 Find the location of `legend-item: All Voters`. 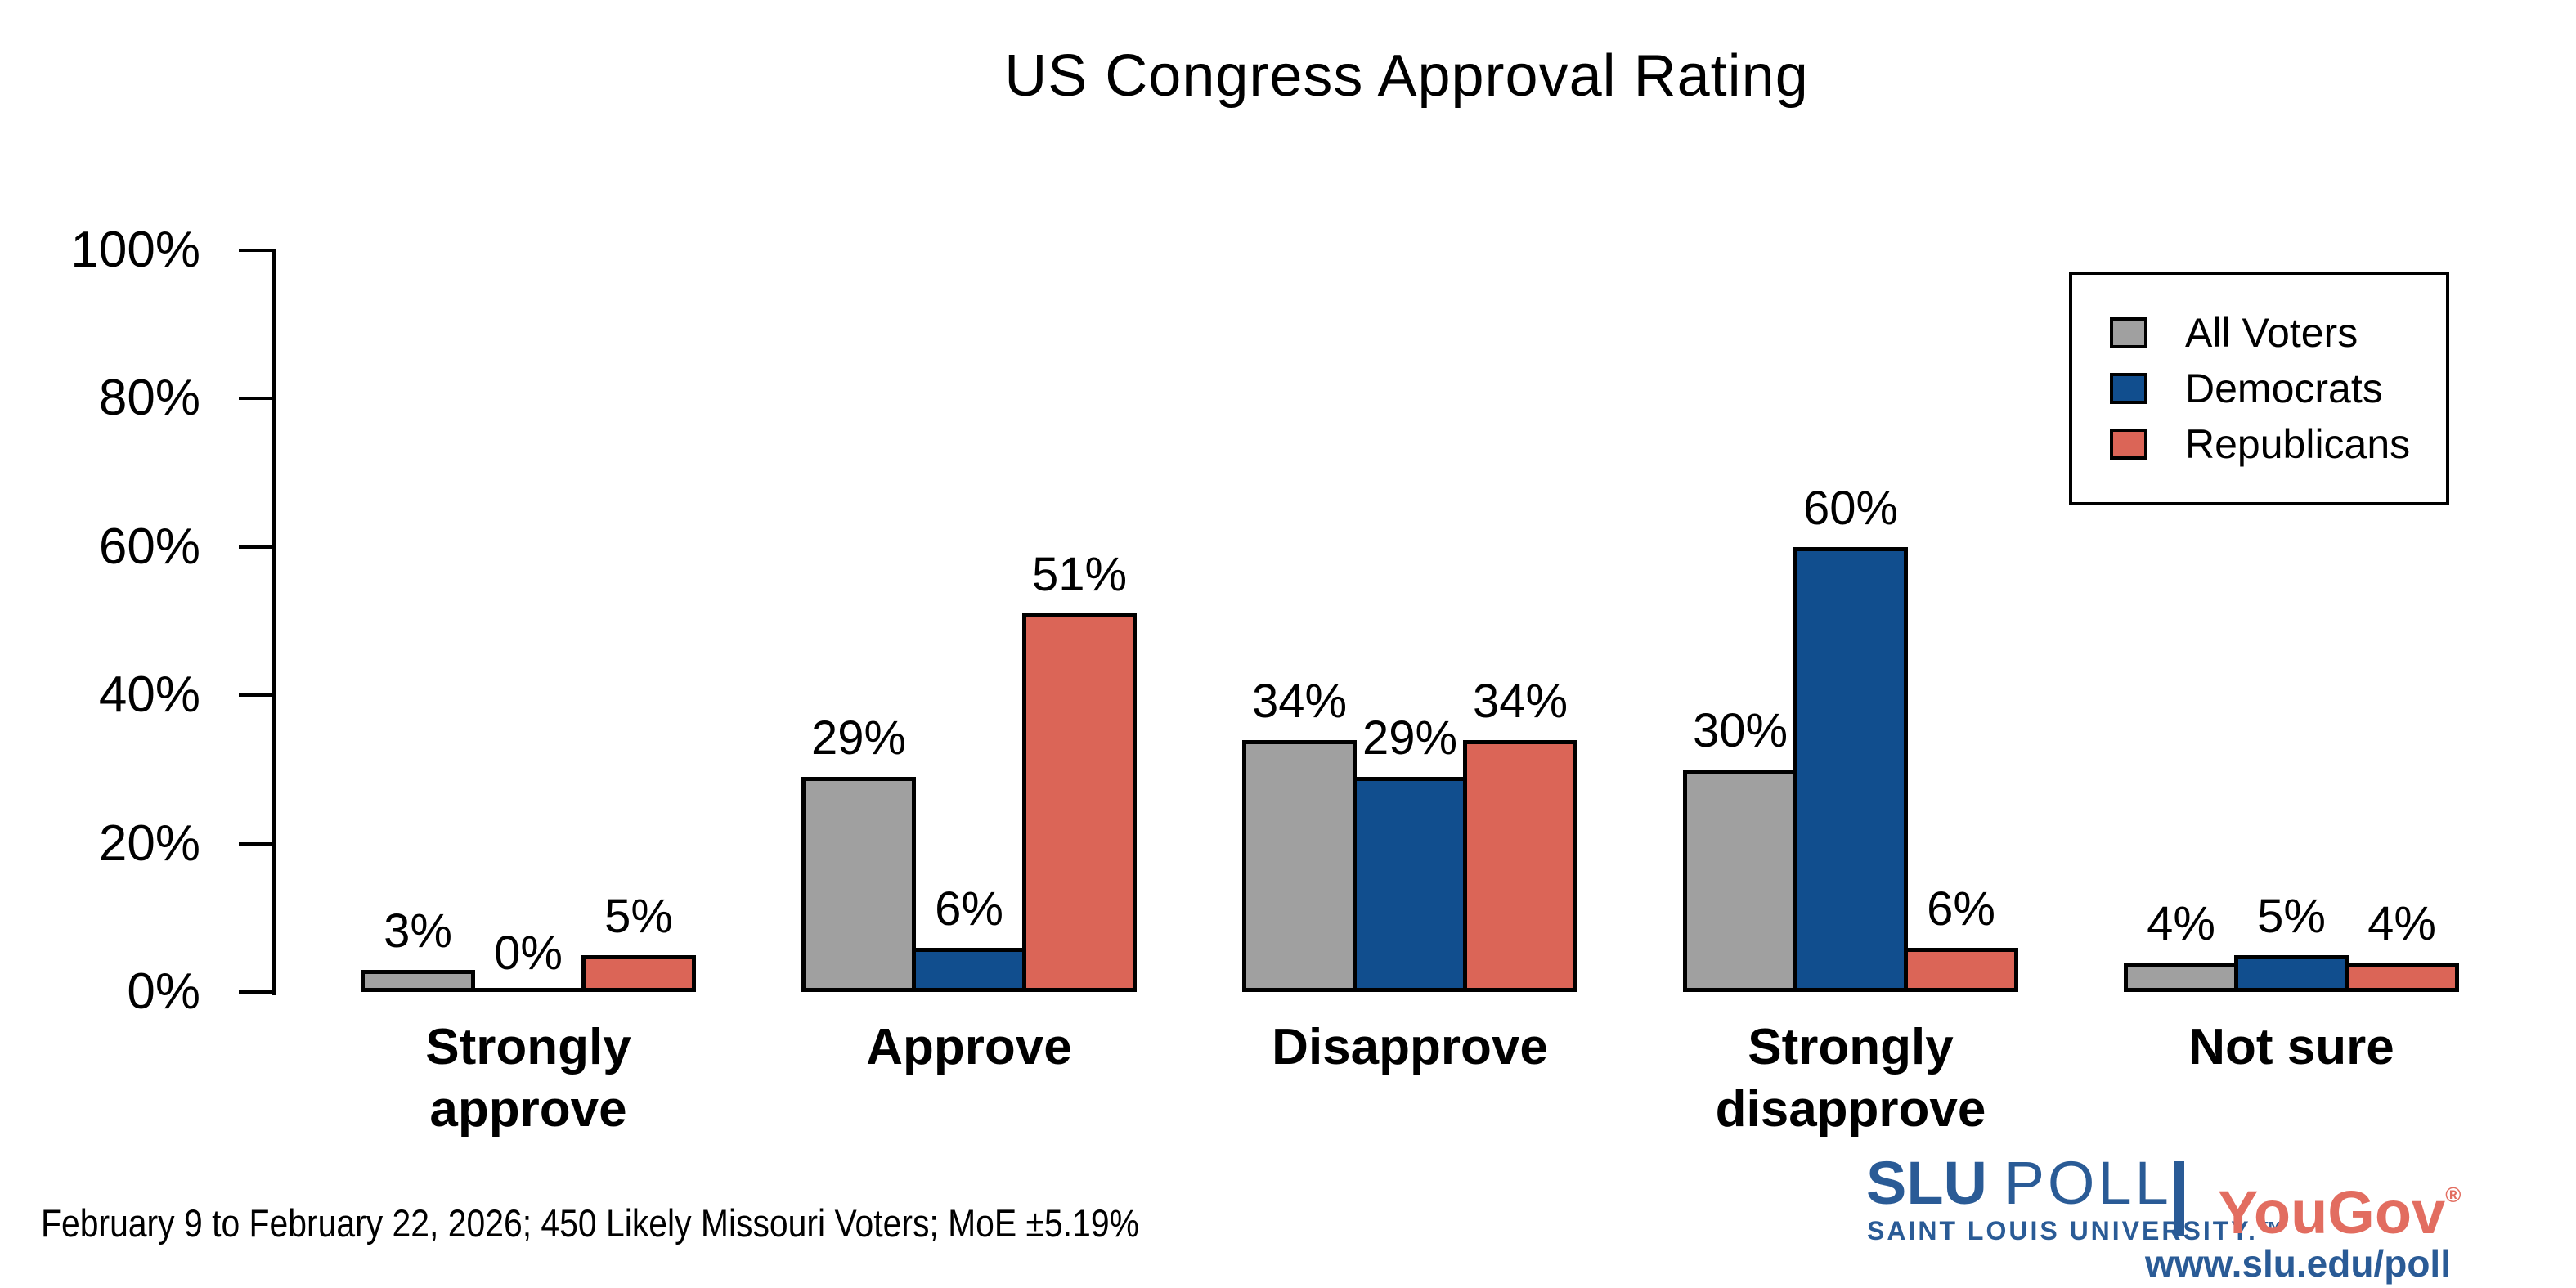

legend-item: All Voters is located at coordinates (2270, 333).